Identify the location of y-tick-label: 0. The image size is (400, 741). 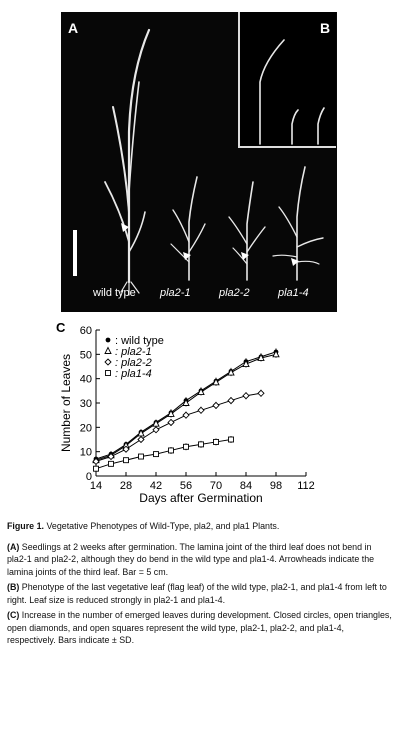
(89, 477).